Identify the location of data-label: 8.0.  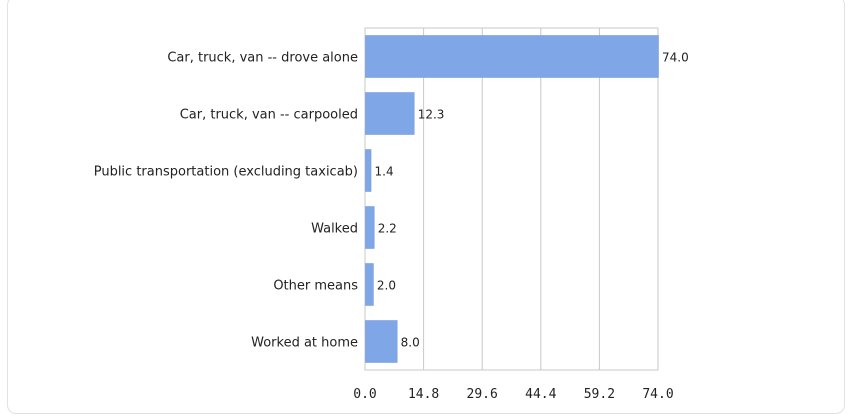
(410, 343).